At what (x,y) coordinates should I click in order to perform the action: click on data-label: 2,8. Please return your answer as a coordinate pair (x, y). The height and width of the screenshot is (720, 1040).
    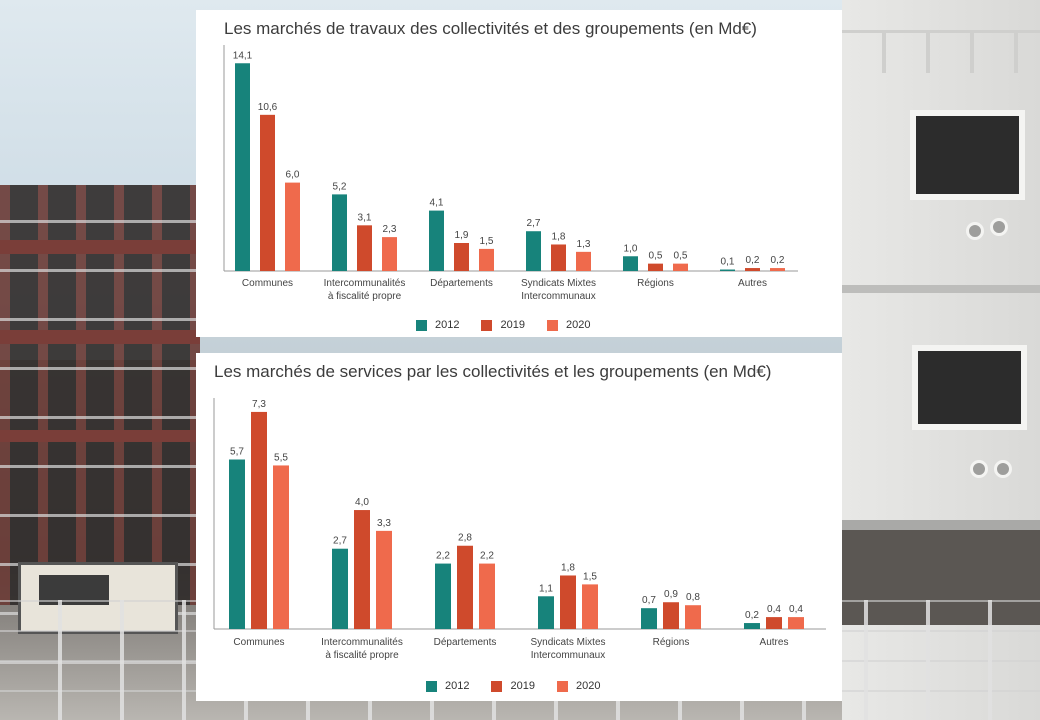
    Looking at the image, I should click on (465, 538).